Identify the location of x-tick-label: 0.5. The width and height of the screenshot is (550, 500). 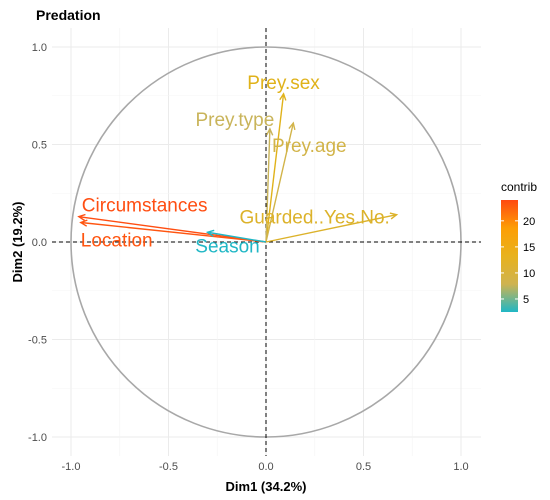
(363, 467).